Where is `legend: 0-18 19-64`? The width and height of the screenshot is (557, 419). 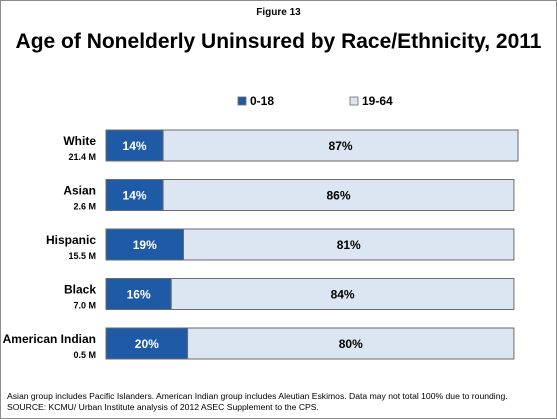
legend: 0-18 19-64 is located at coordinates (315, 101).